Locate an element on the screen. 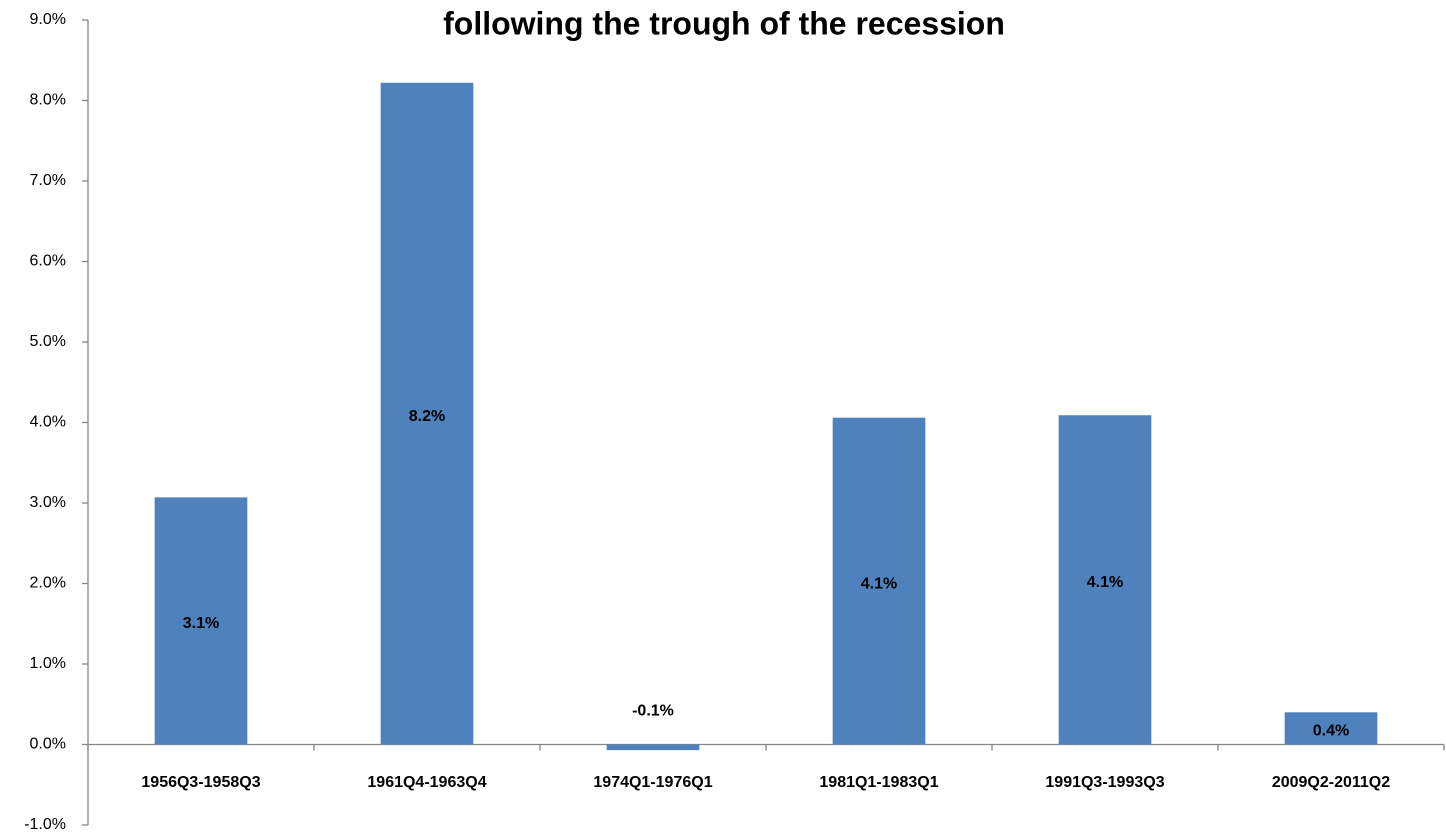 The width and height of the screenshot is (1446, 837). y-tick-label: 1.0% is located at coordinates (48, 663).